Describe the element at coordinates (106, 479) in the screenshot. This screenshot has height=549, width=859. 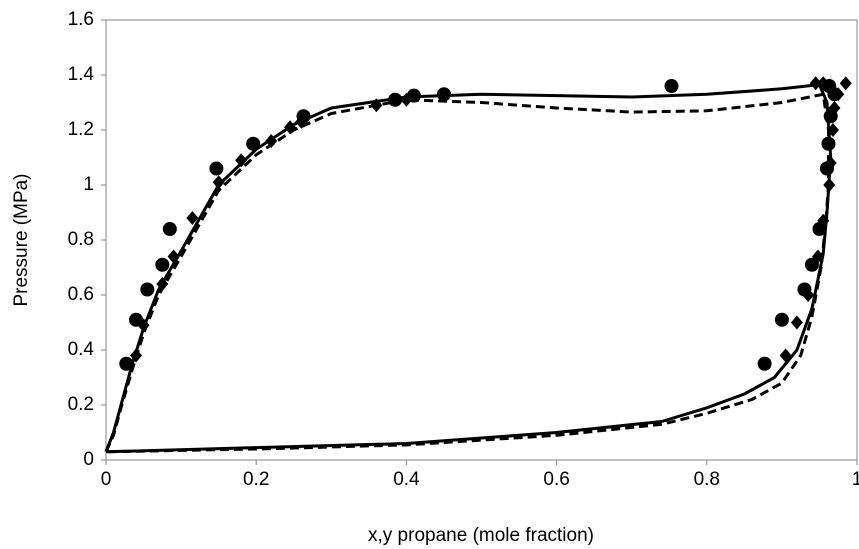
I see `x-tick-label: 0` at that location.